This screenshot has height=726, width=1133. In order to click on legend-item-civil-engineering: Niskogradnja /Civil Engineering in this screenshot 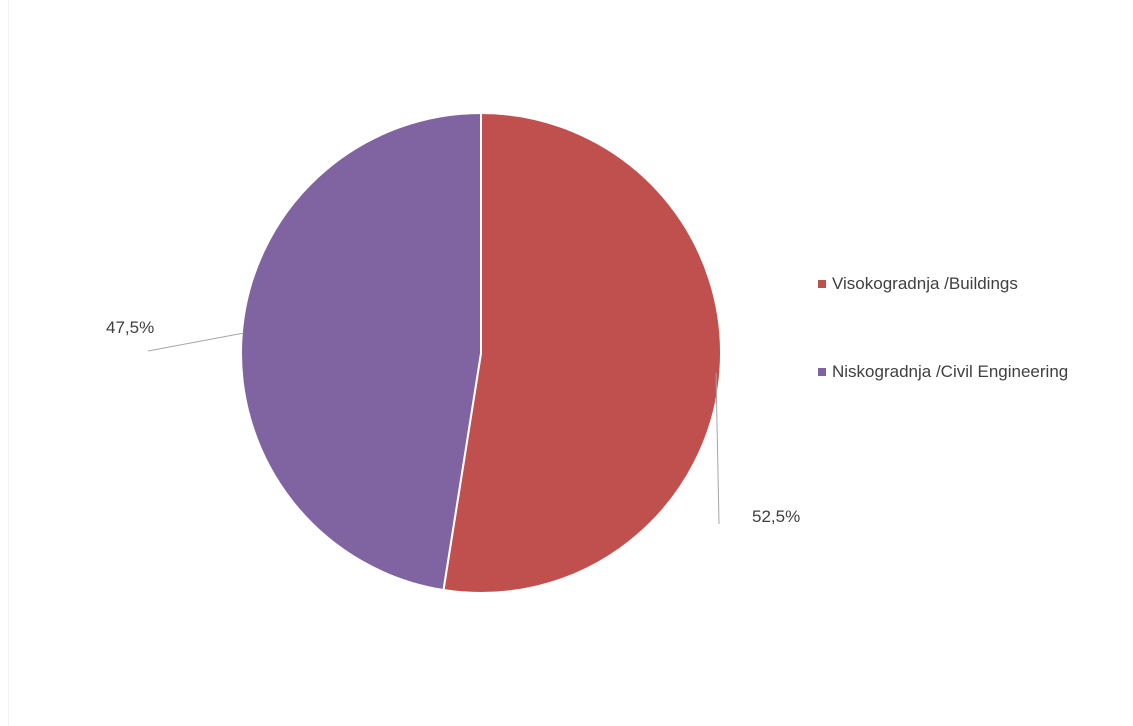, I will do `click(943, 372)`.